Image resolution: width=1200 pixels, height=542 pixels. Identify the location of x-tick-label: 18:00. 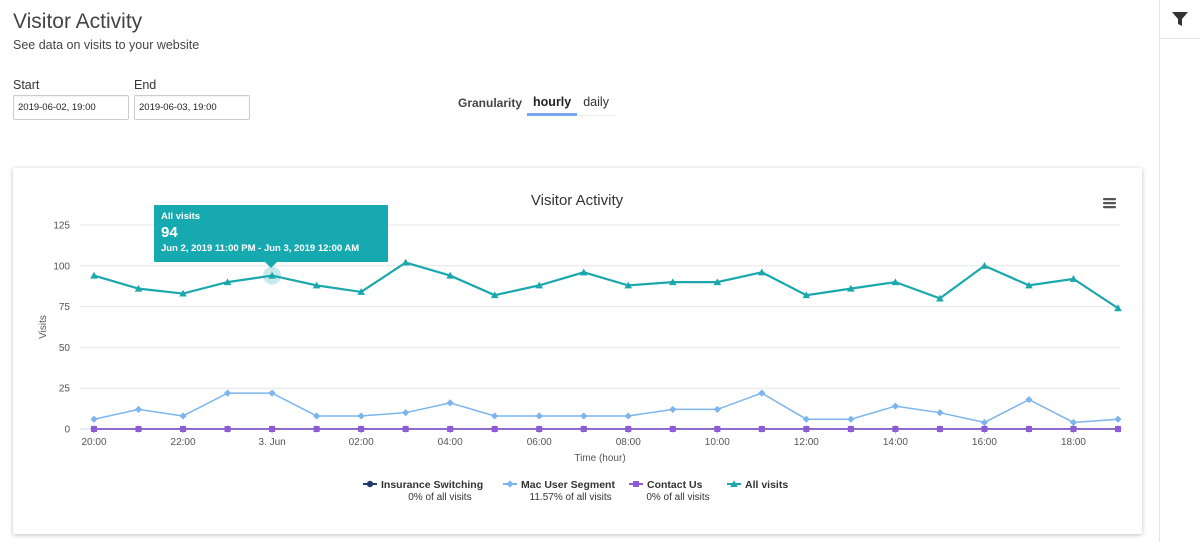
(1073, 442).